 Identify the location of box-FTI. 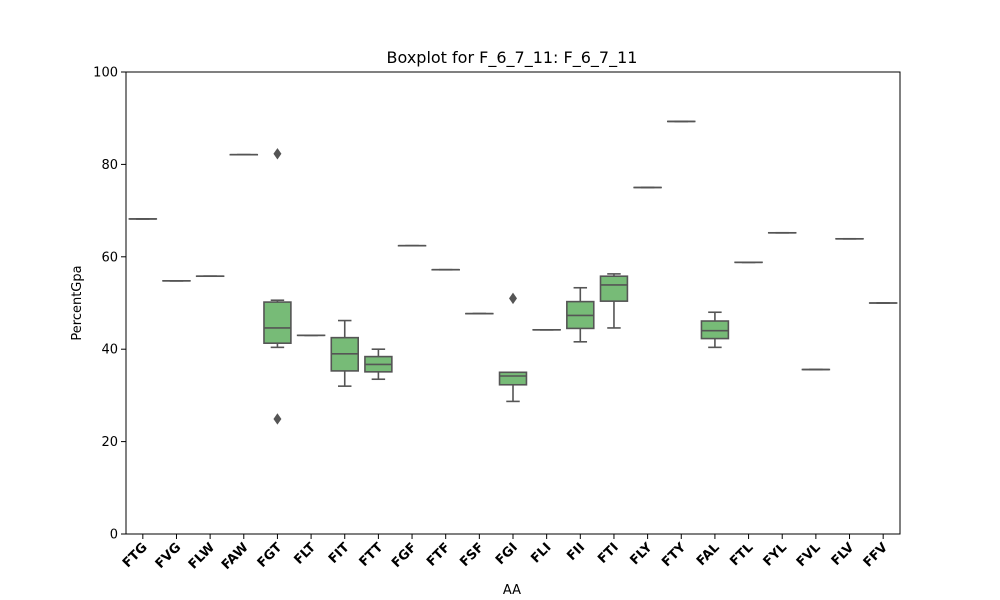
(614, 301).